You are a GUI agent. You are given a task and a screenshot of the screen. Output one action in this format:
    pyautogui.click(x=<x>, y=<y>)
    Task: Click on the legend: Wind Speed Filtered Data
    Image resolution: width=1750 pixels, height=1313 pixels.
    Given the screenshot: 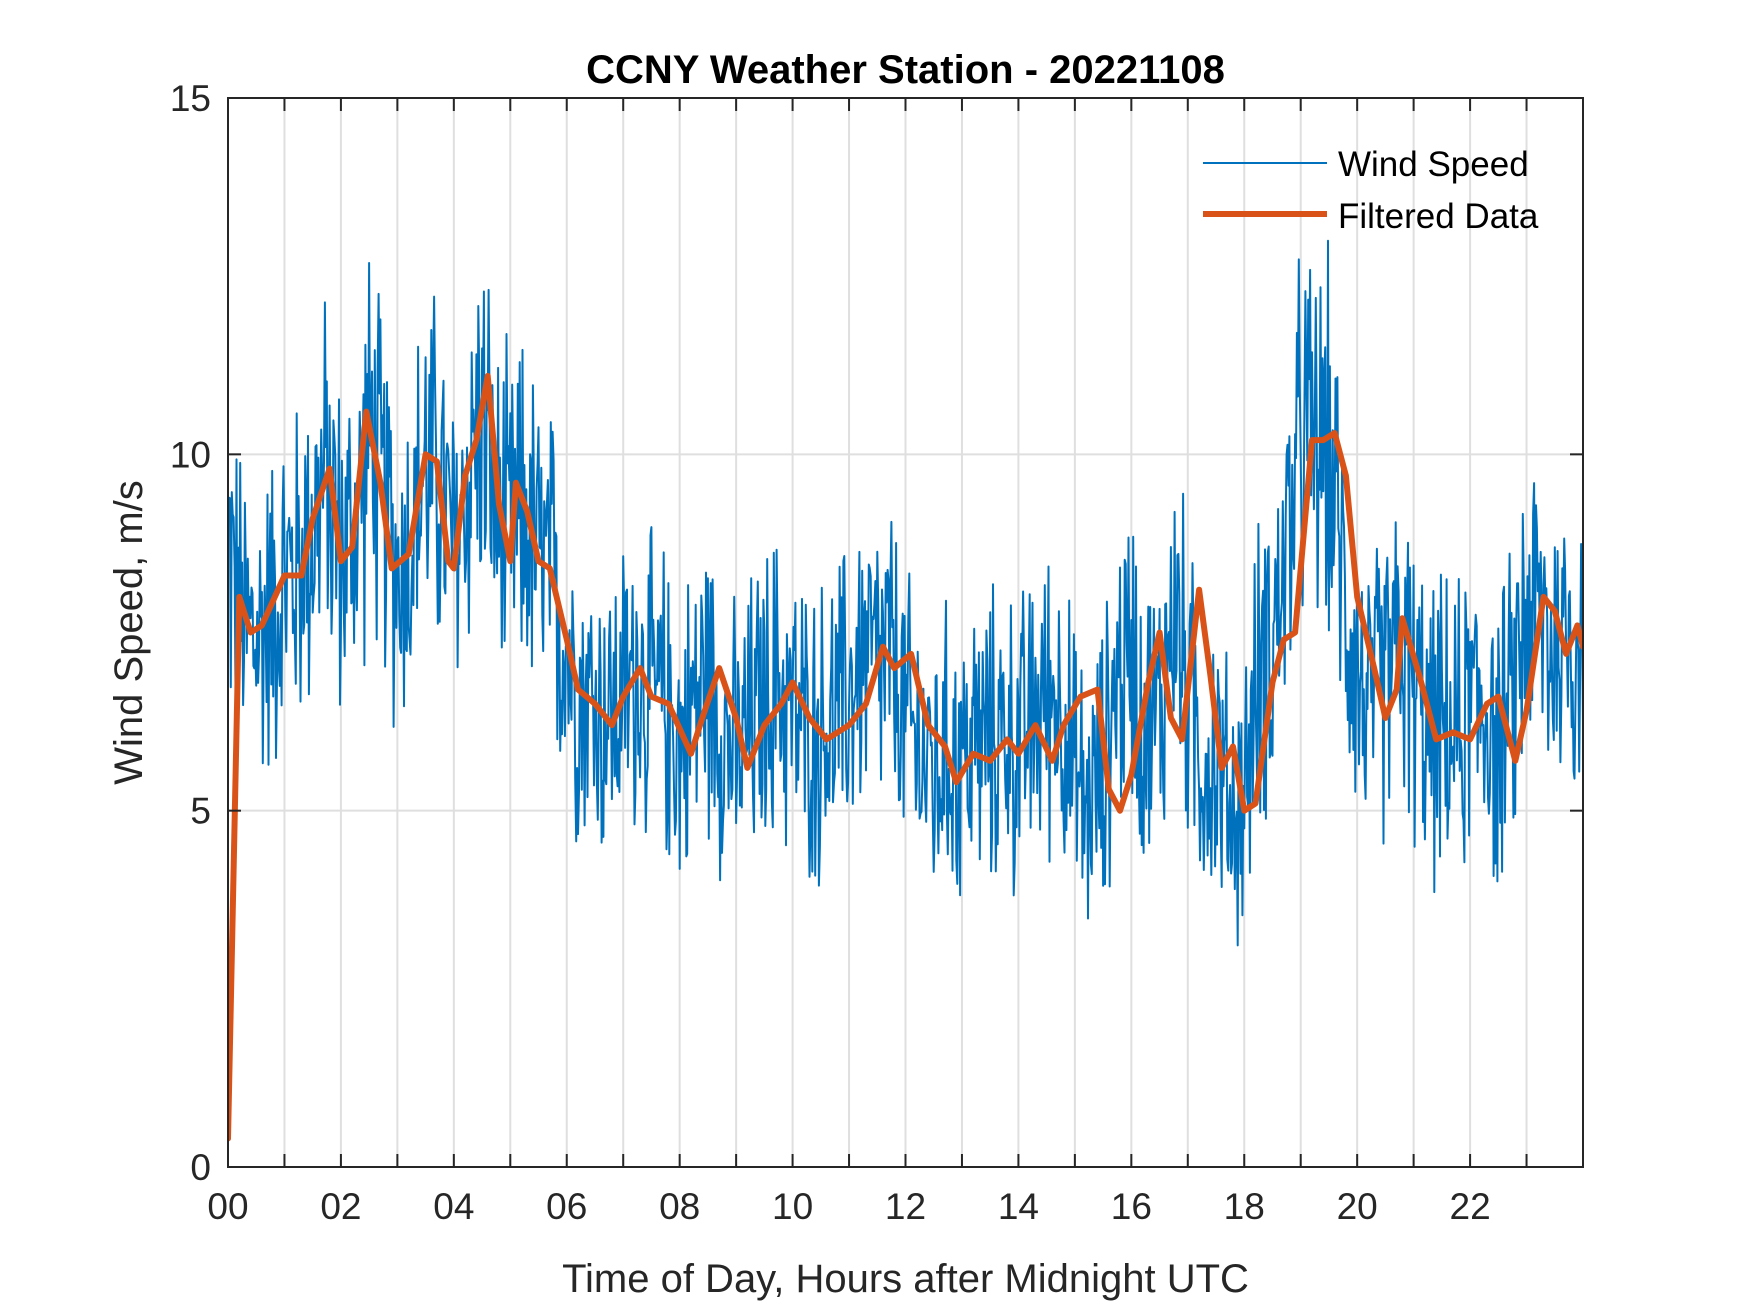 What is the action you would take?
    pyautogui.click(x=1371, y=190)
    